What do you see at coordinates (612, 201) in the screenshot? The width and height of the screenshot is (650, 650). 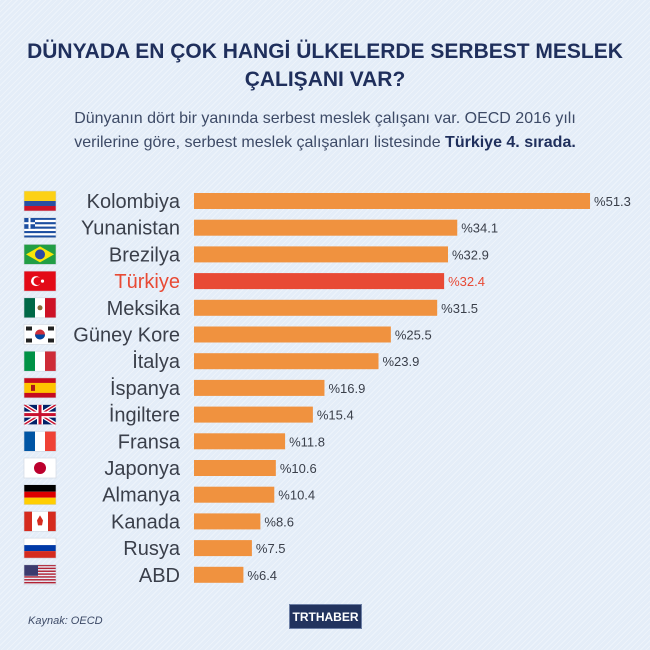 I see `data-label: %51.3` at bounding box center [612, 201].